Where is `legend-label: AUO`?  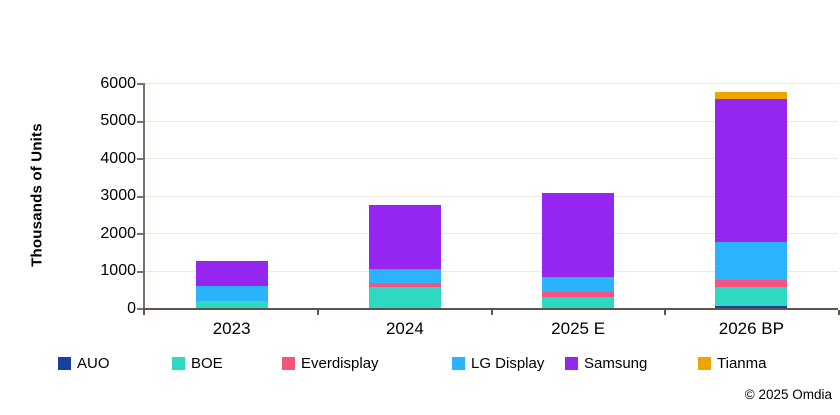 legend-label: AUO is located at coordinates (93, 363).